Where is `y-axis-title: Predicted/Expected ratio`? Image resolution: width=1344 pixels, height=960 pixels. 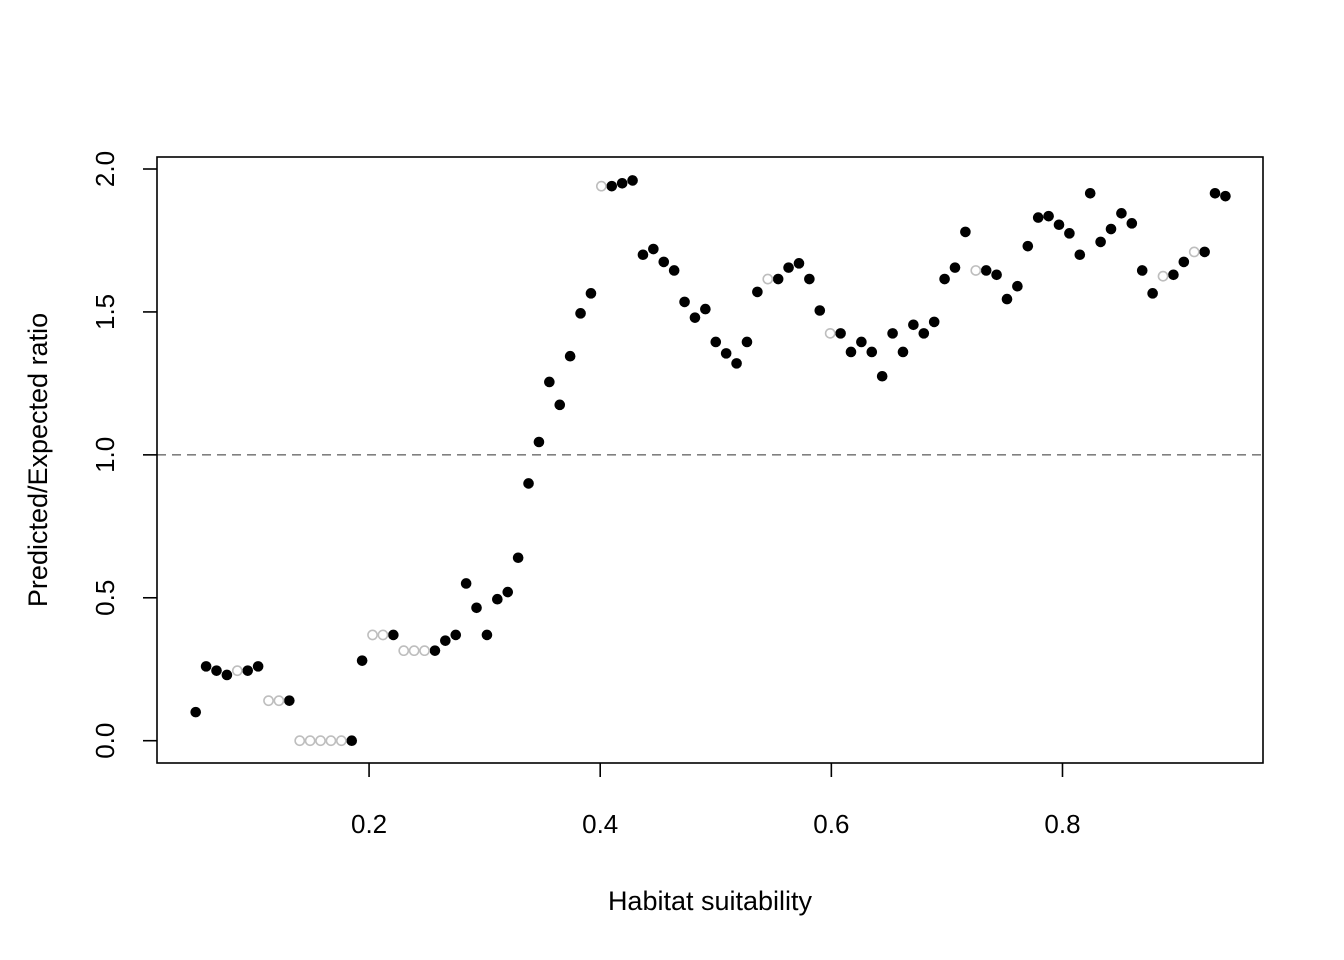 y-axis-title: Predicted/Expected ratio is located at coordinates (38, 460).